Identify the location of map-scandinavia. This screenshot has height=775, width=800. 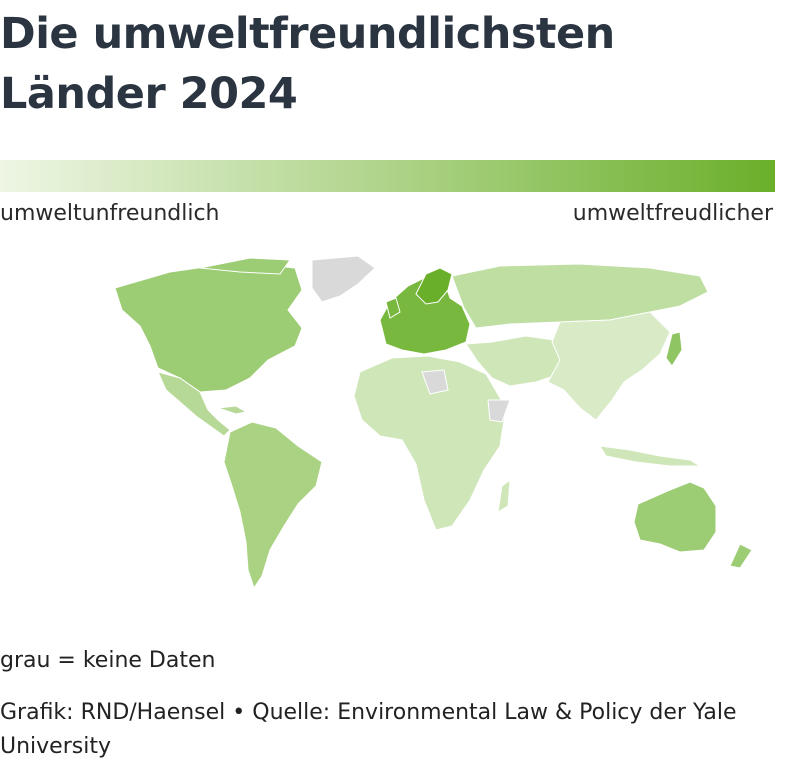
(434, 286).